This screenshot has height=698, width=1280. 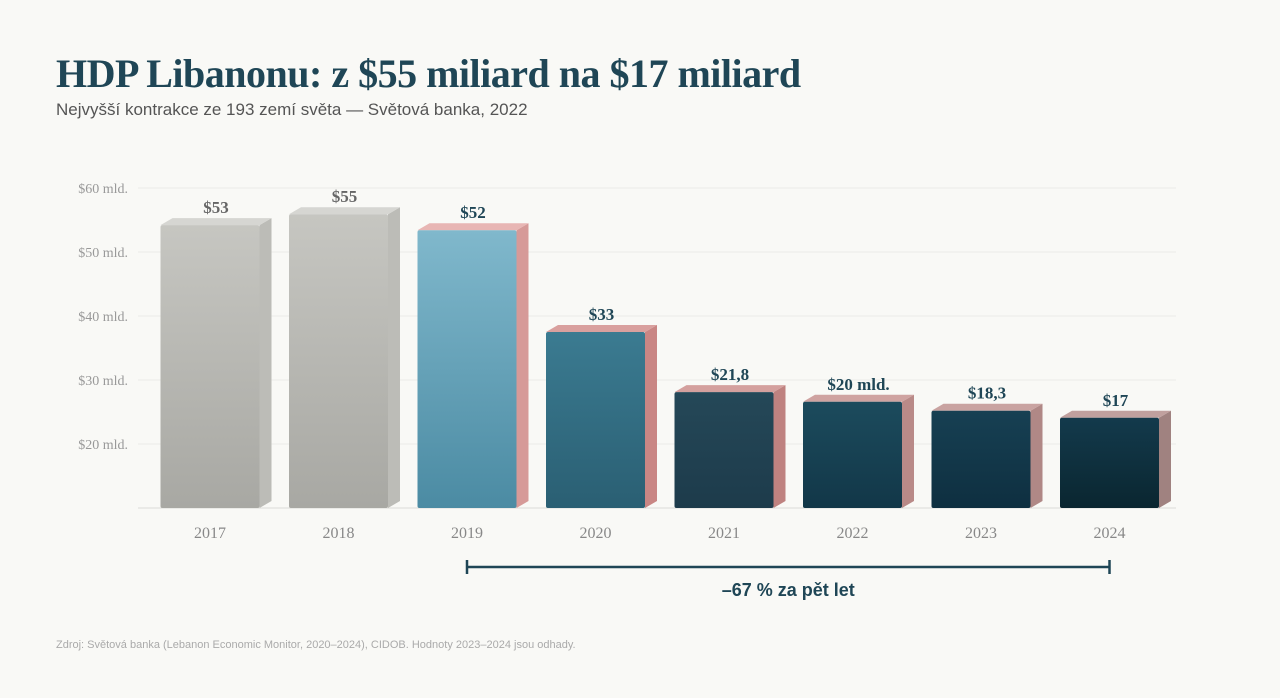 I want to click on x-tick-label: 2020, so click(x=596, y=533).